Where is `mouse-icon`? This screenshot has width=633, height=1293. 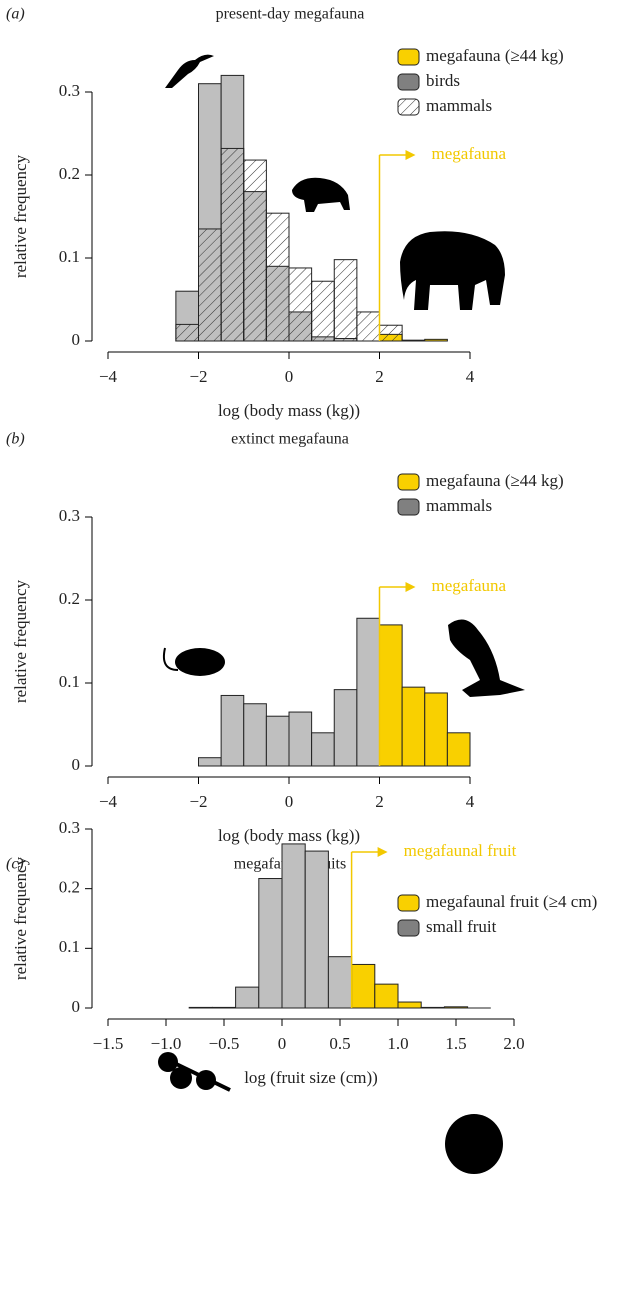 mouse-icon is located at coordinates (200, 662).